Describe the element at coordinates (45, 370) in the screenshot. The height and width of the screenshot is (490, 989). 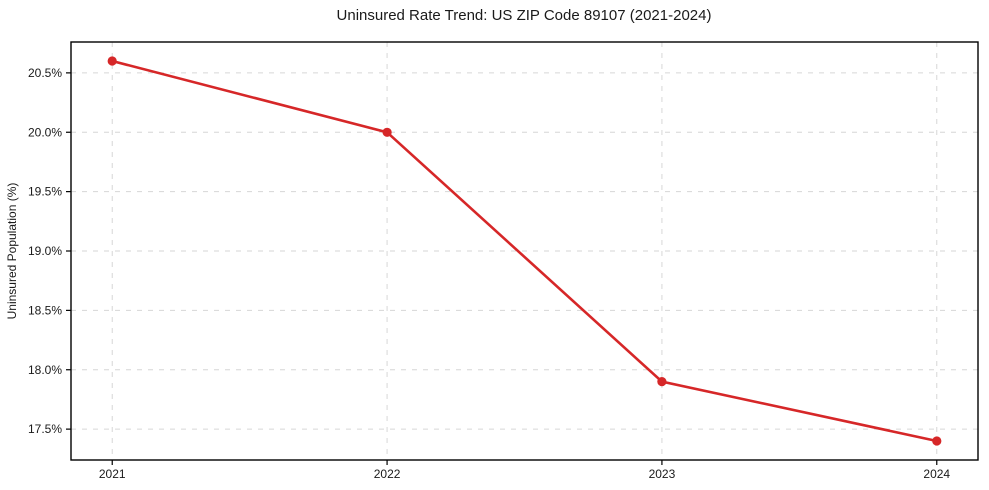
I see `y-tick-label: 18.0%` at that location.